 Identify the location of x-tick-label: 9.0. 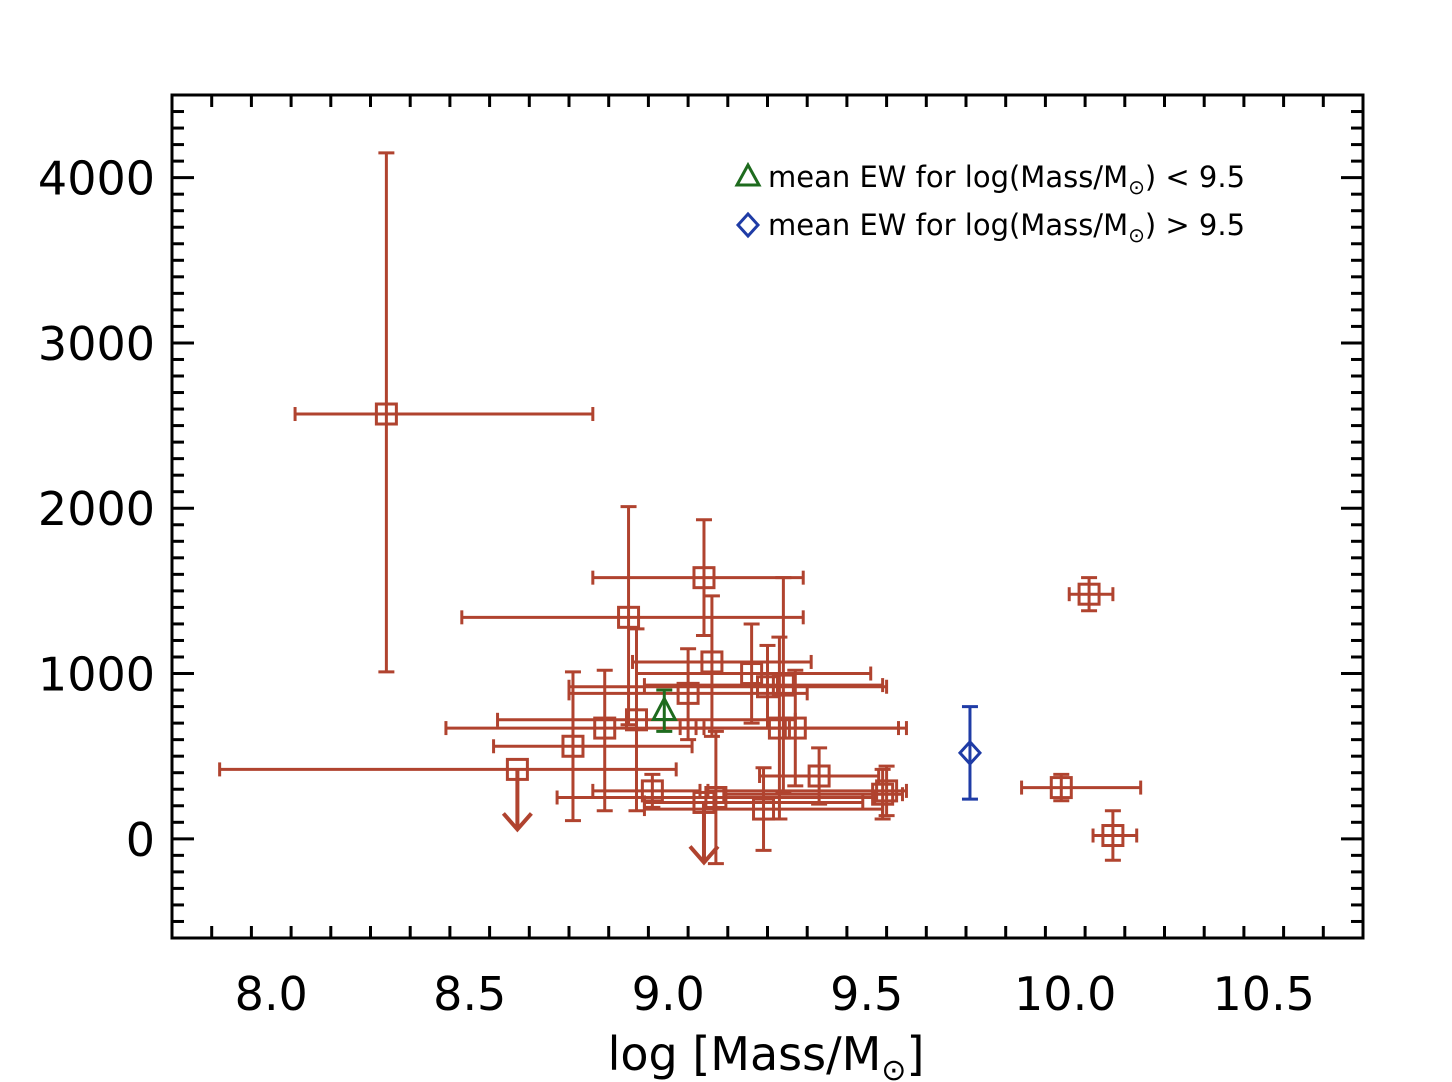
(668, 994).